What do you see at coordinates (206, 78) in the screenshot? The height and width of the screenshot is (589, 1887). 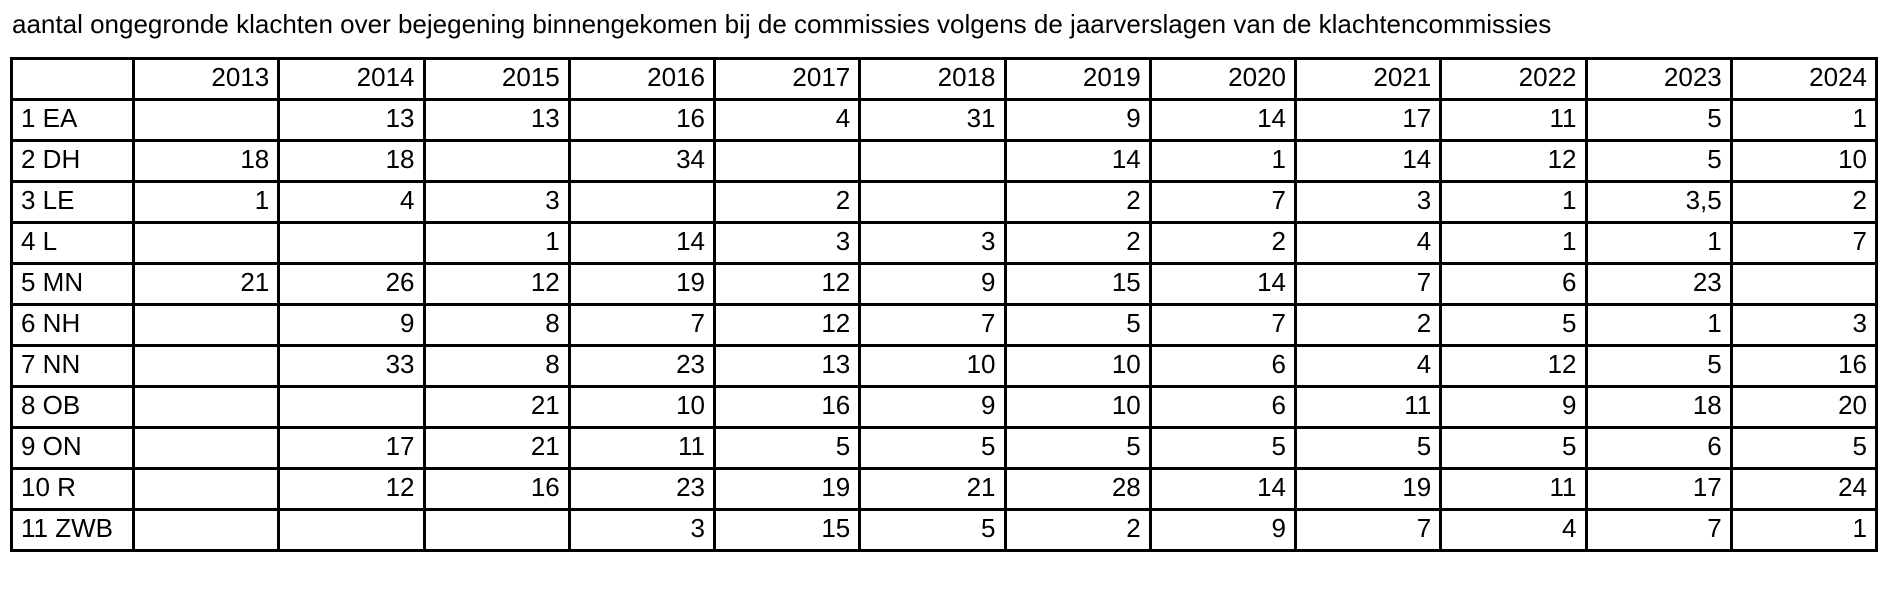 I see `year-header-2013: 2013` at bounding box center [206, 78].